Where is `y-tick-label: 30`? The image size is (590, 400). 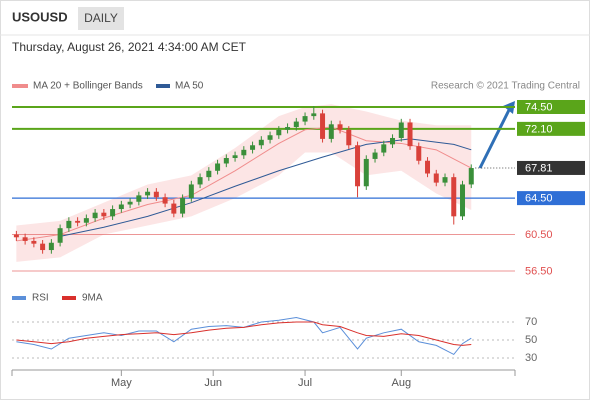 y-tick-label: 30 is located at coordinates (531, 358).